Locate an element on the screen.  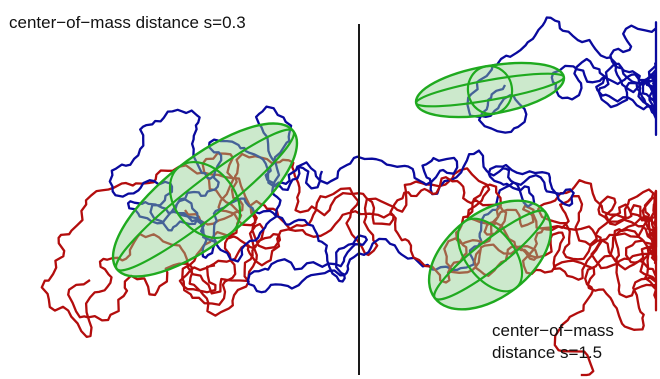
left-panel-label: center−of−mass distance s=0.3 is located at coordinates (127, 22).